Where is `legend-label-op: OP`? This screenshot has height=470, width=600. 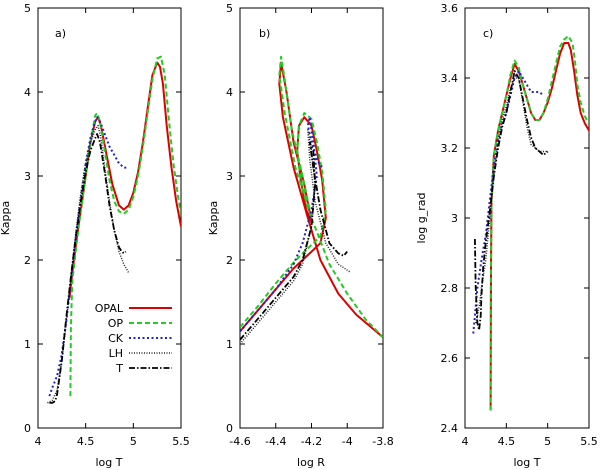 legend-label-op: OP is located at coordinates (116, 323).